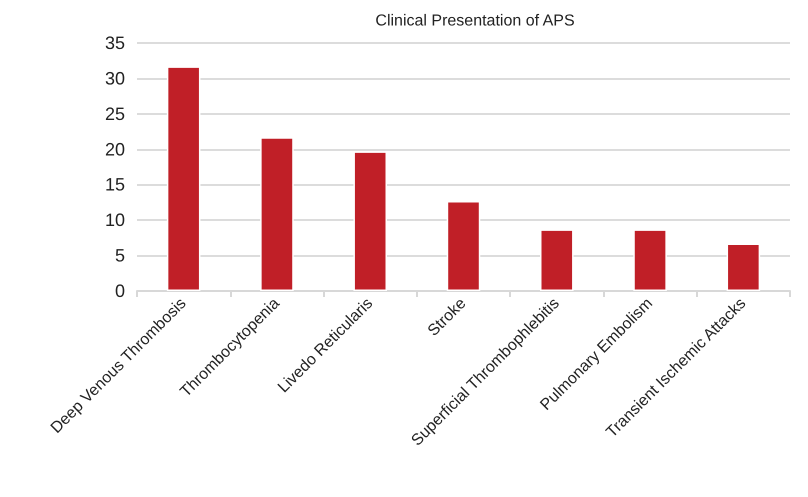 The height and width of the screenshot is (497, 808). What do you see at coordinates (475, 21) in the screenshot?
I see `chart-title: Clinical Presentation of APS` at bounding box center [475, 21].